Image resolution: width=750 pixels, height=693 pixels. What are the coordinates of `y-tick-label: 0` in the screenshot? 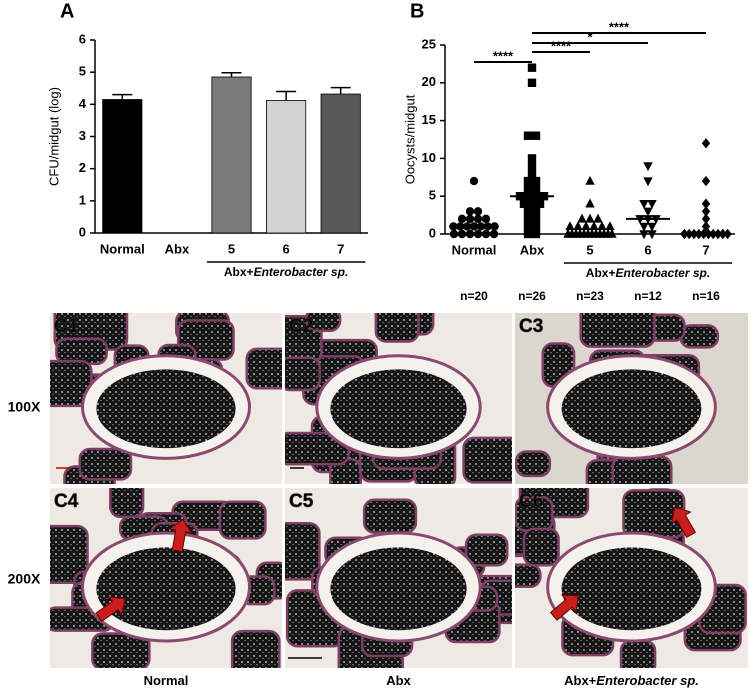 It's located at (432, 232).